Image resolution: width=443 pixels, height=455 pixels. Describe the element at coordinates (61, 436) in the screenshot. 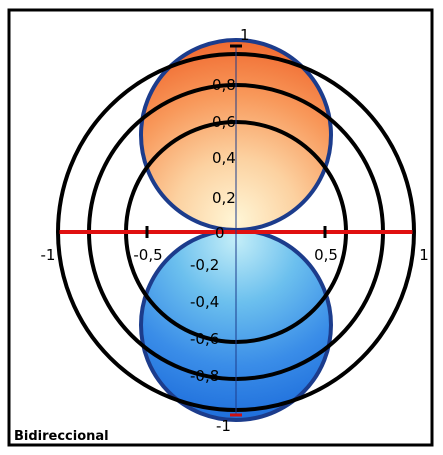

I see `pattern-caption: Bidireccional` at that location.